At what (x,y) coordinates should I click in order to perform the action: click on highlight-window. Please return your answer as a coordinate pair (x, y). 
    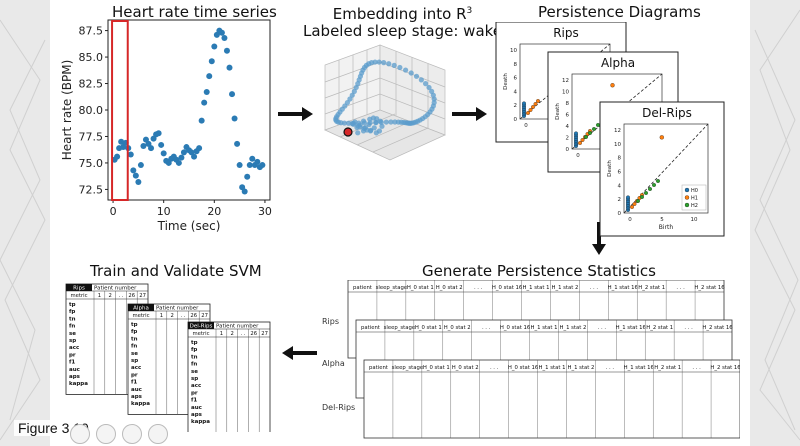
    Looking at the image, I should click on (120, 110).